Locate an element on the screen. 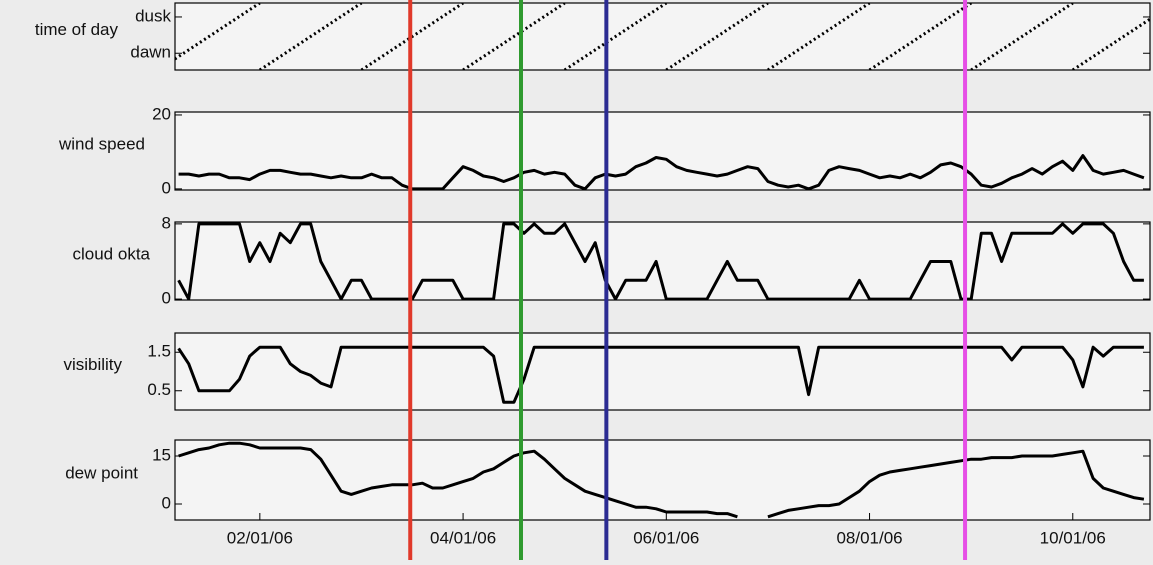 Image resolution: width=1153 pixels, height=565 pixels. y-tick-label: 20 is located at coordinates (161, 113).